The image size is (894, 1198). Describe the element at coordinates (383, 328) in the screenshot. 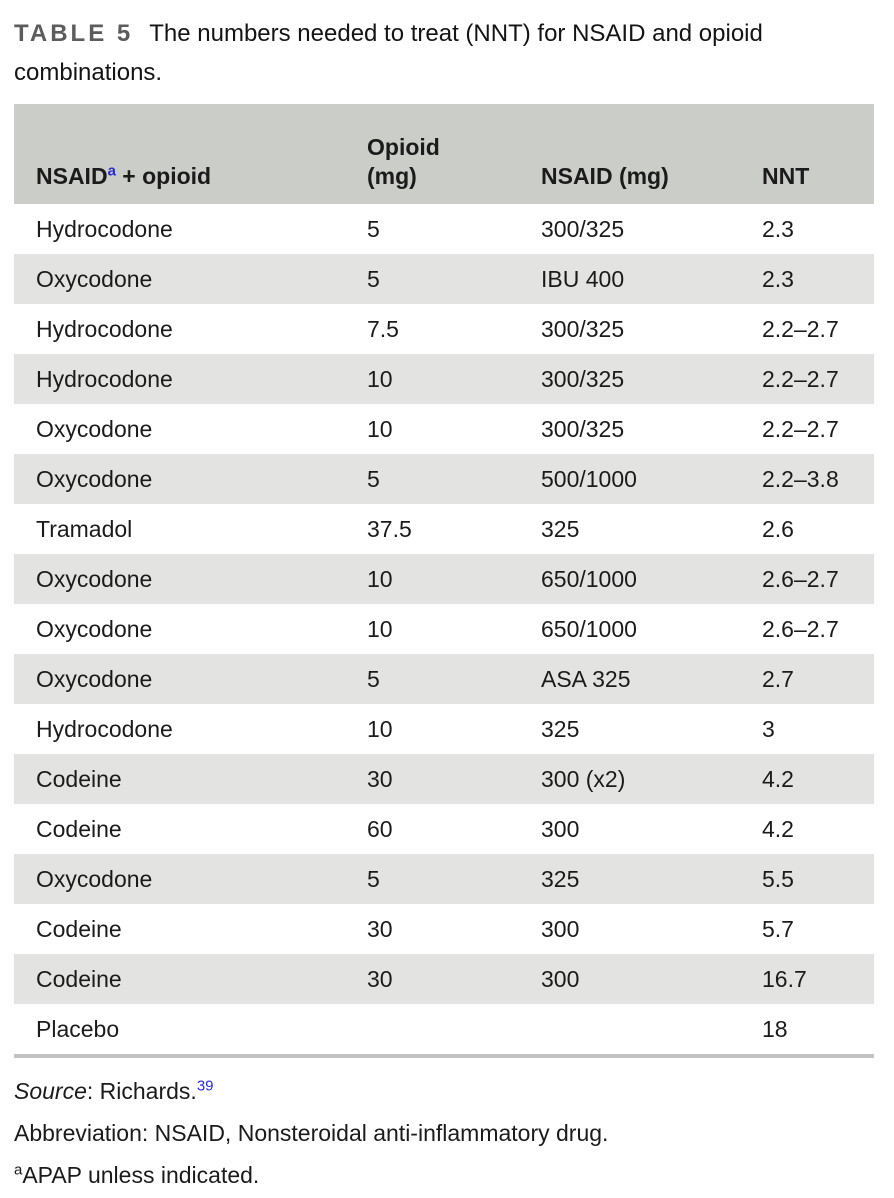

I see `cell-opioid-mg: 7.5` at that location.